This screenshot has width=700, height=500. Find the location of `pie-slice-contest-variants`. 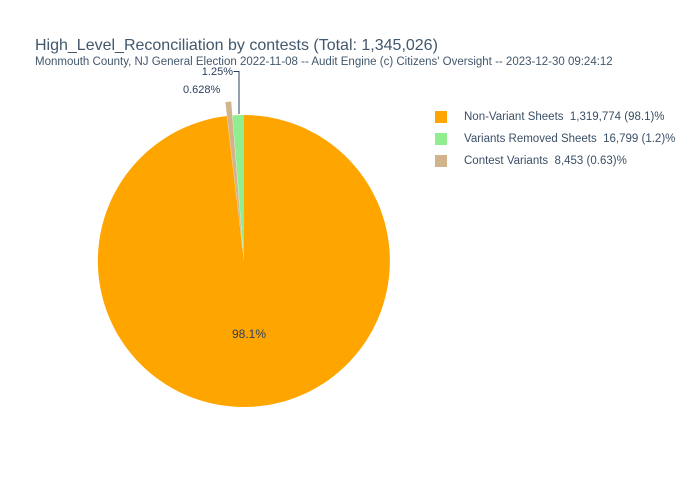

pie-slice-contest-variants is located at coordinates (234, 174).